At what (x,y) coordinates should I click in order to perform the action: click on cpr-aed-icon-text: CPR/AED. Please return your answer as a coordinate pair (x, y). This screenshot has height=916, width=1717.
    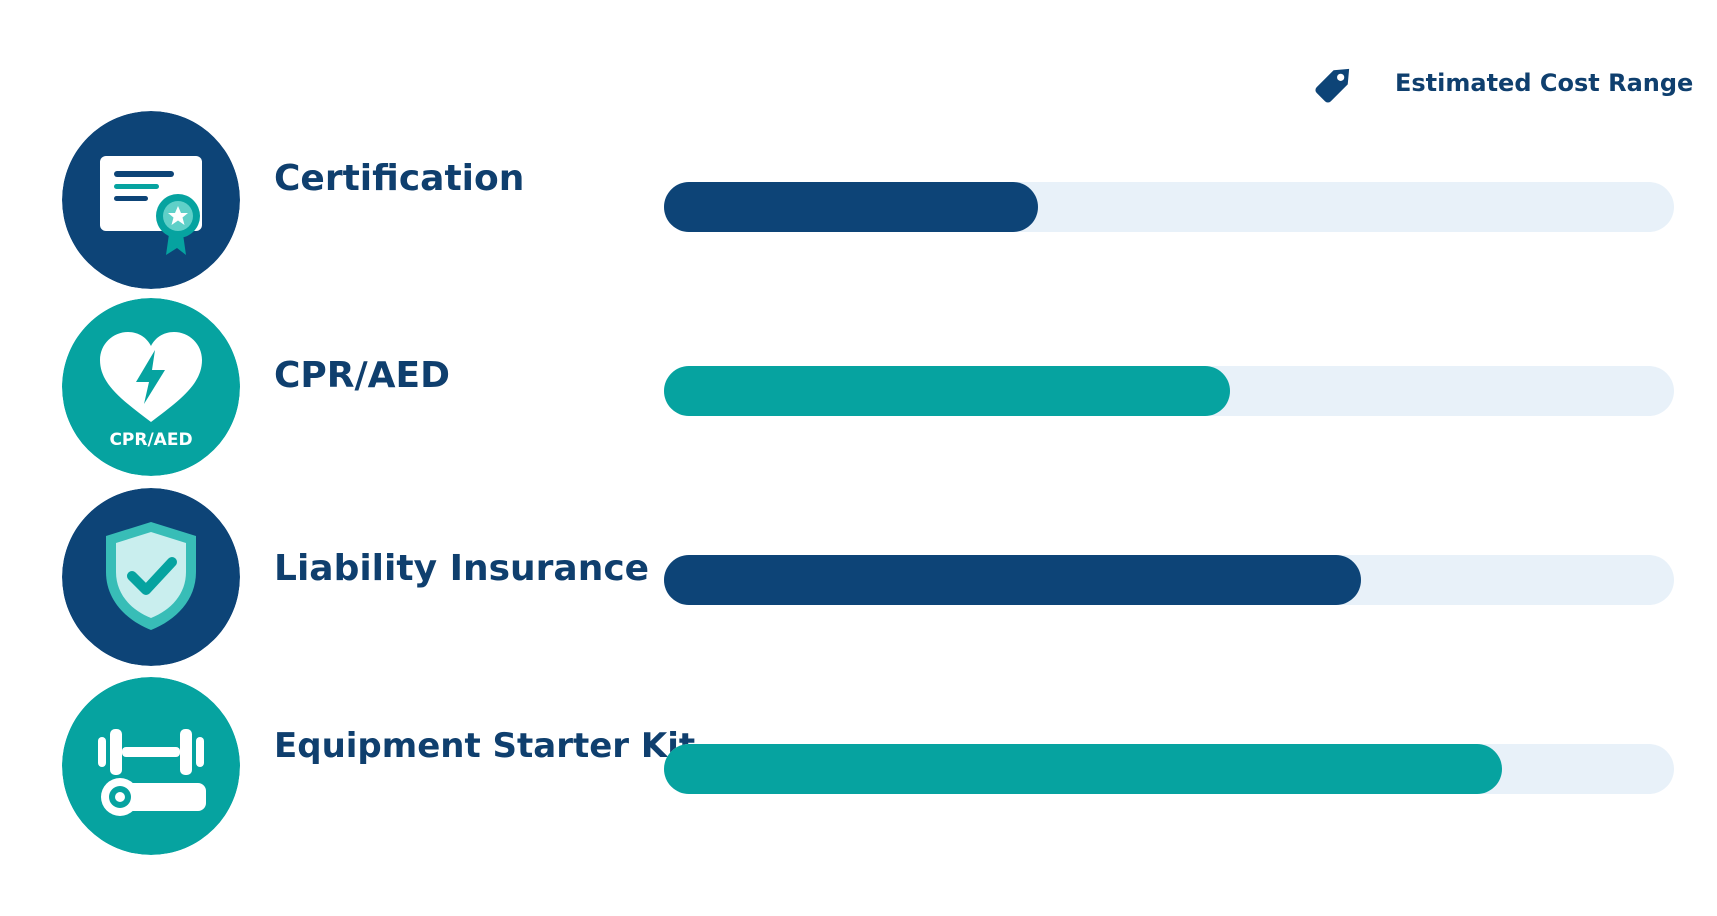
    Looking at the image, I should click on (150, 440).